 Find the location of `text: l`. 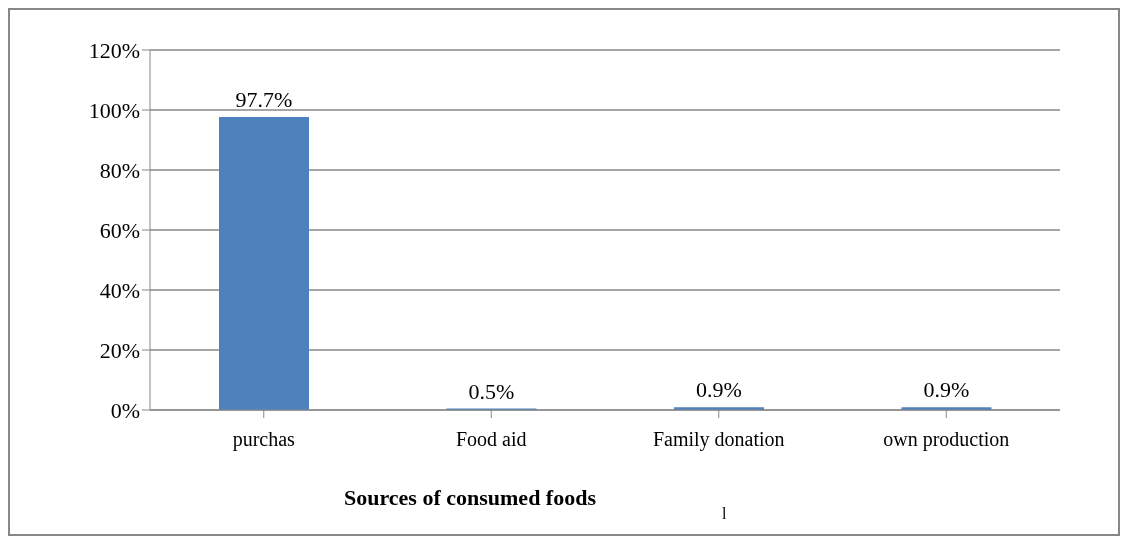

text: l is located at coordinates (724, 514).